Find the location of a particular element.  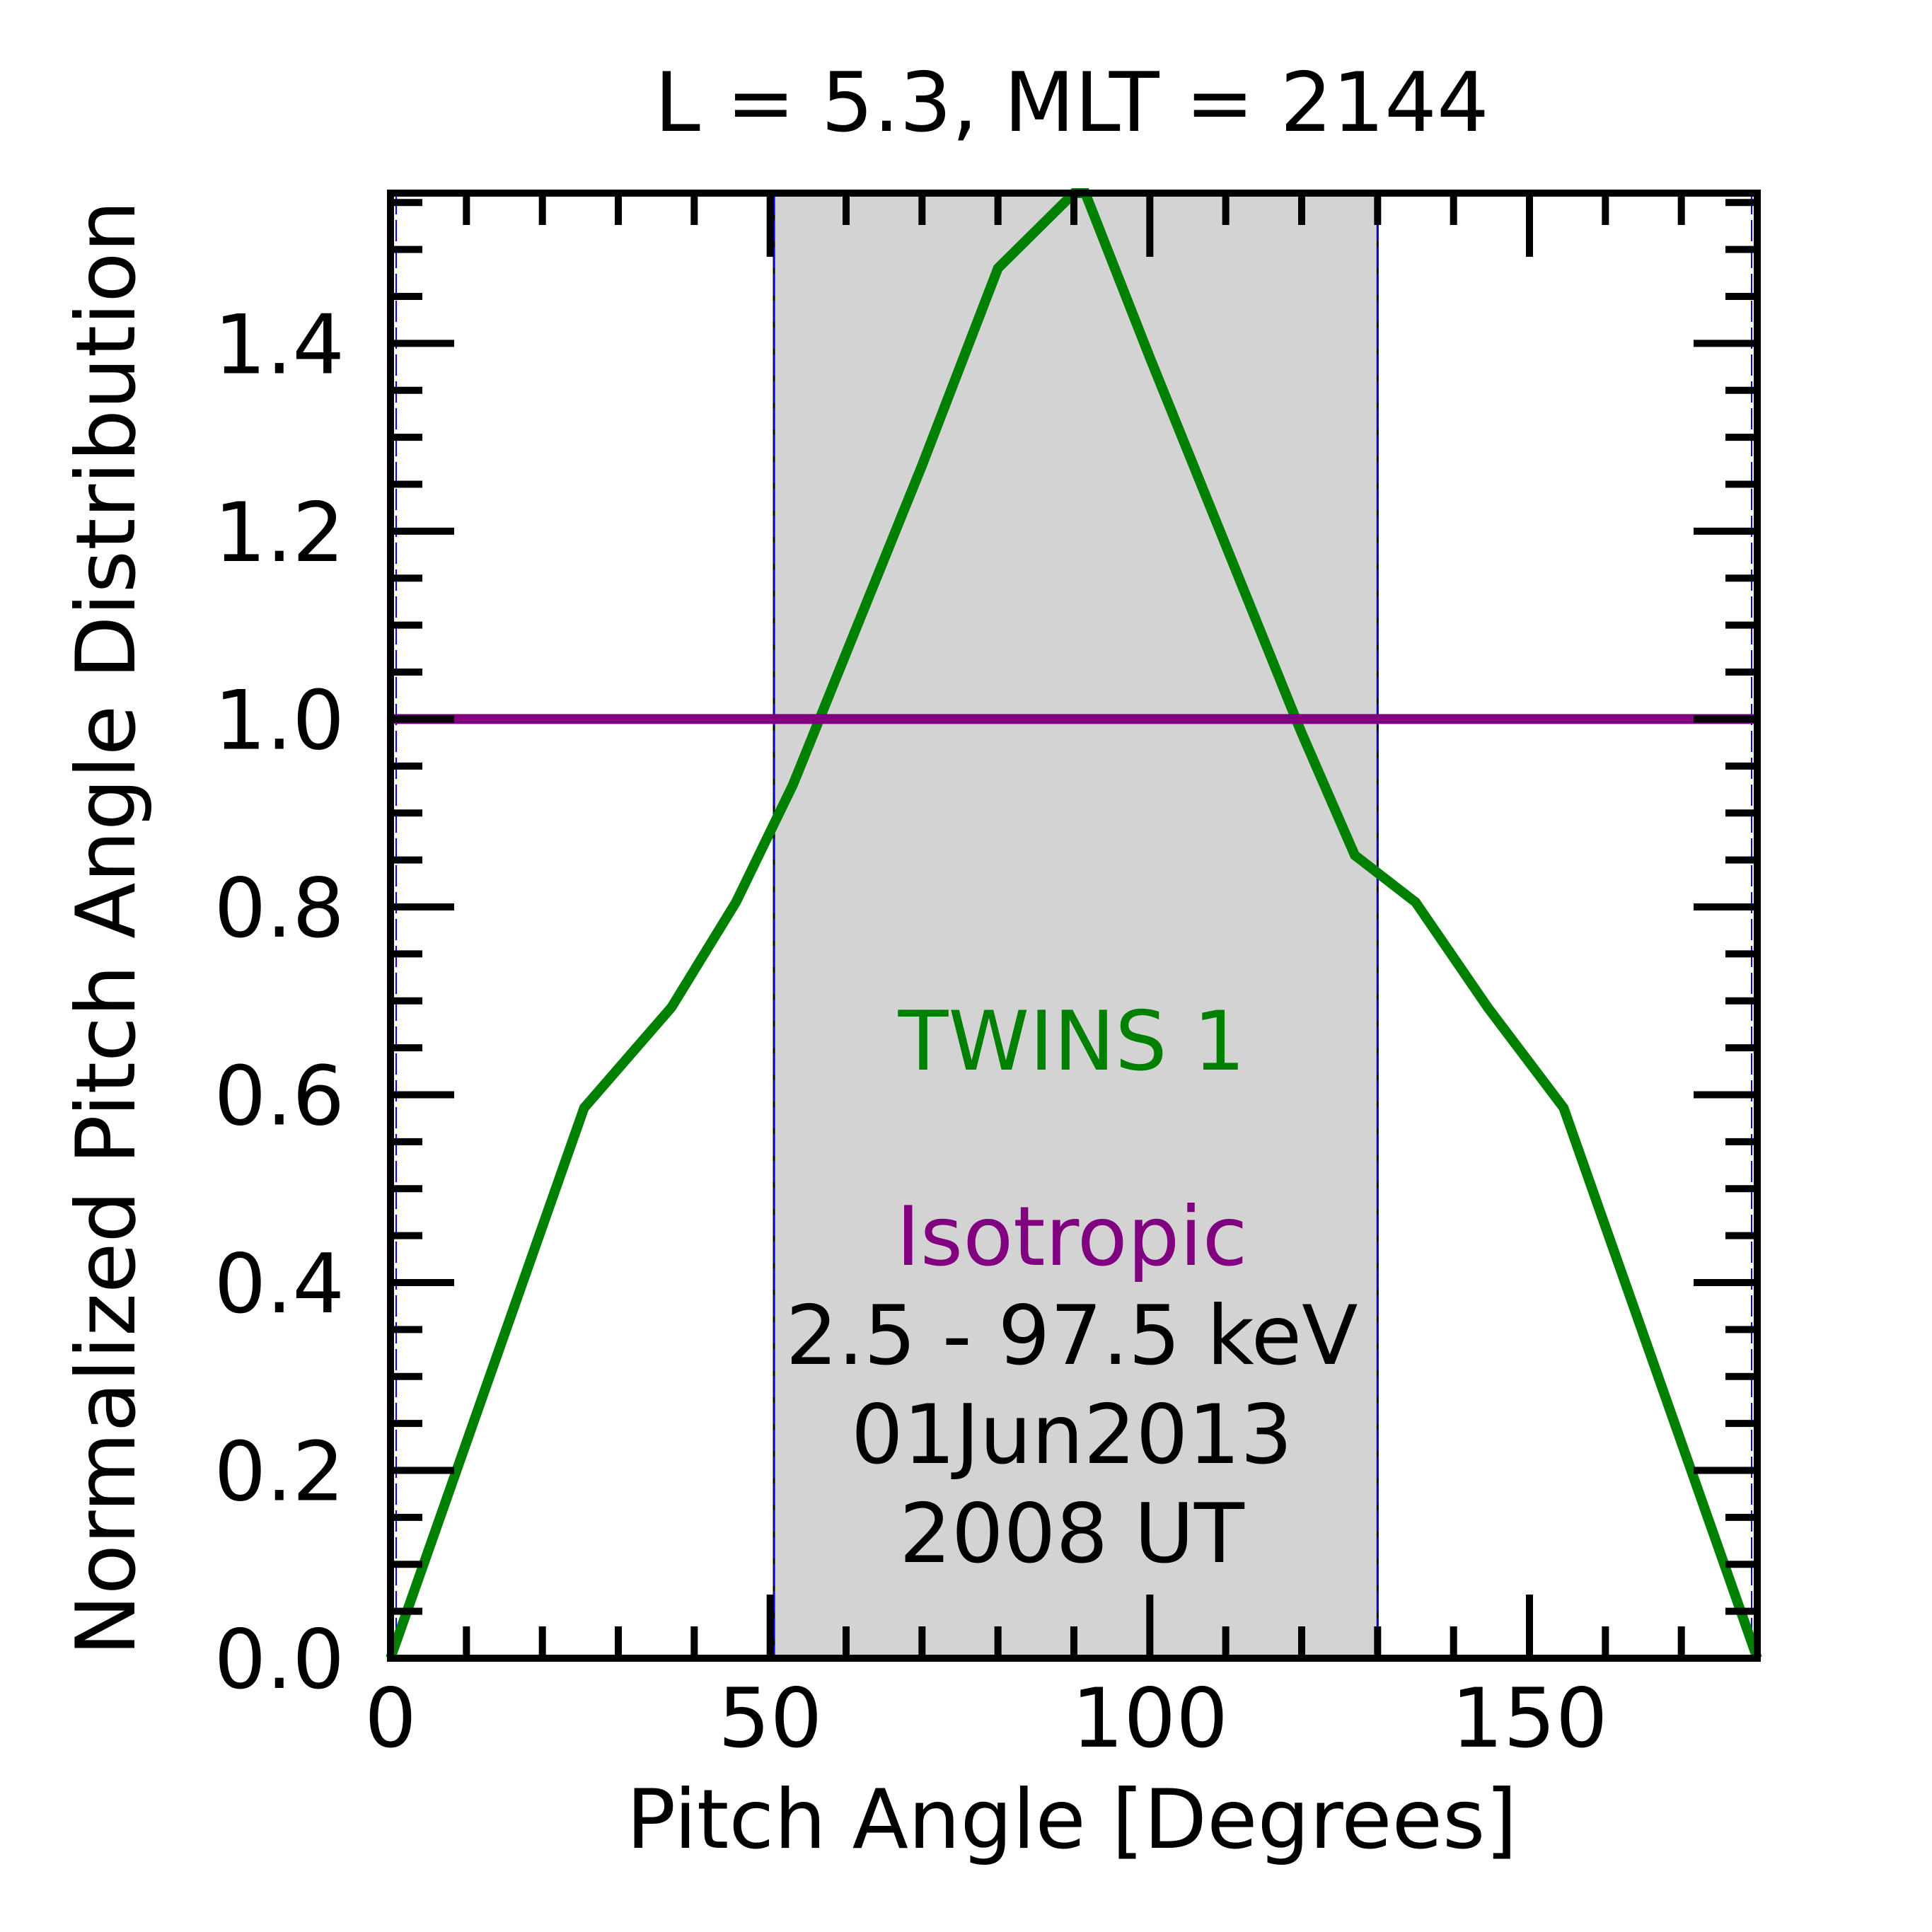

isotropic-annotation: Isotropic is located at coordinates (1072, 1237).